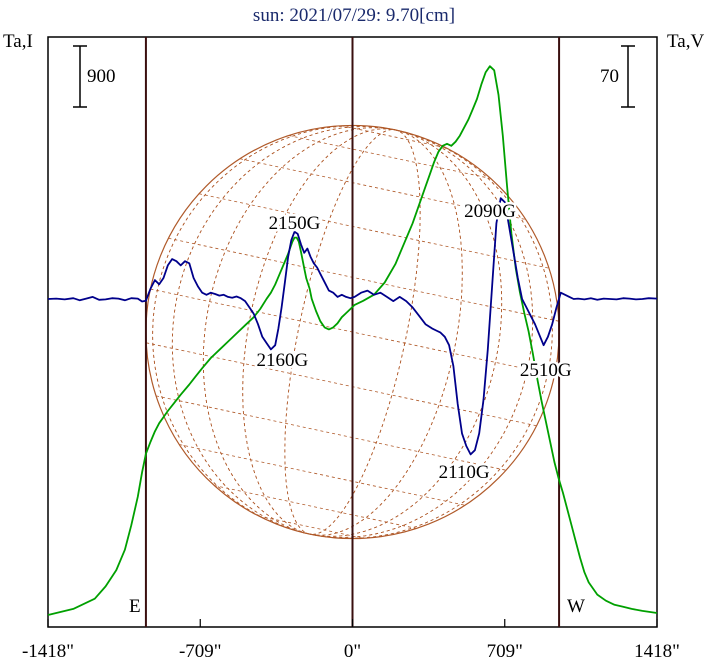 The height and width of the screenshot is (667, 708). What do you see at coordinates (685, 41) in the screenshot?
I see `right-axis-label: Ta,V` at bounding box center [685, 41].